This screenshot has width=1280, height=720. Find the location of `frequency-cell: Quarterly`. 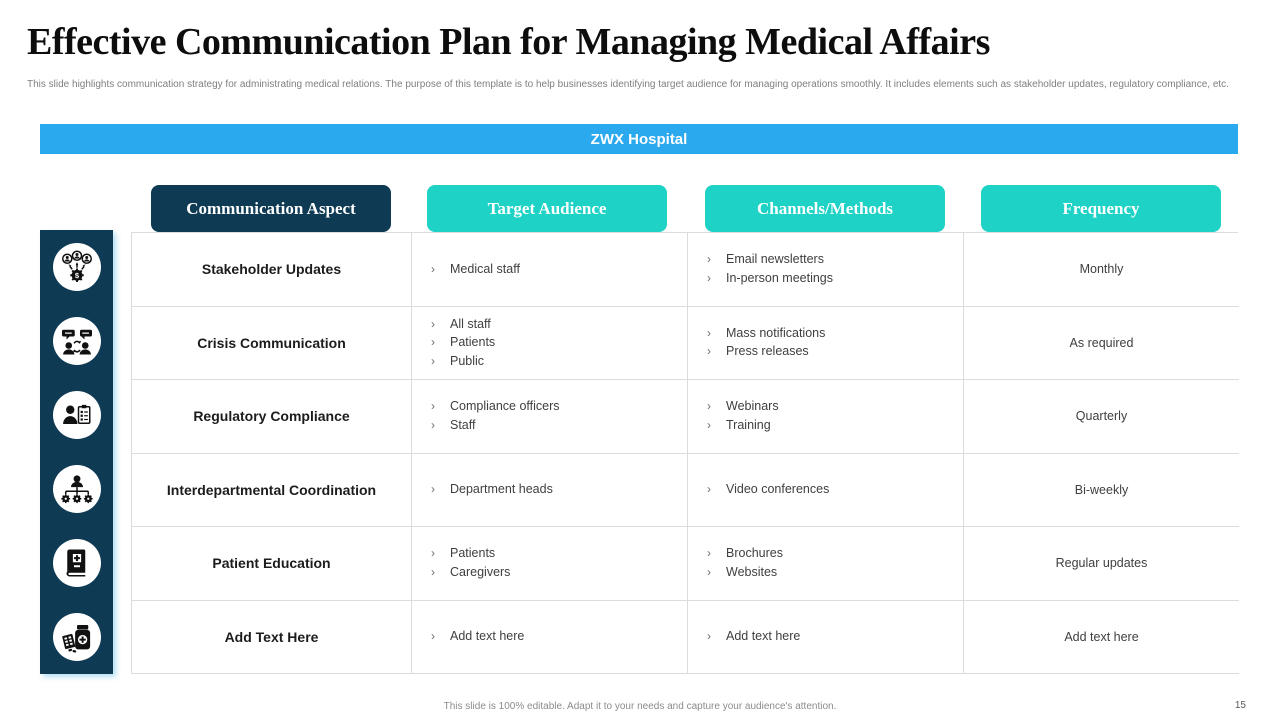

frequency-cell: Quarterly is located at coordinates (1101, 417).